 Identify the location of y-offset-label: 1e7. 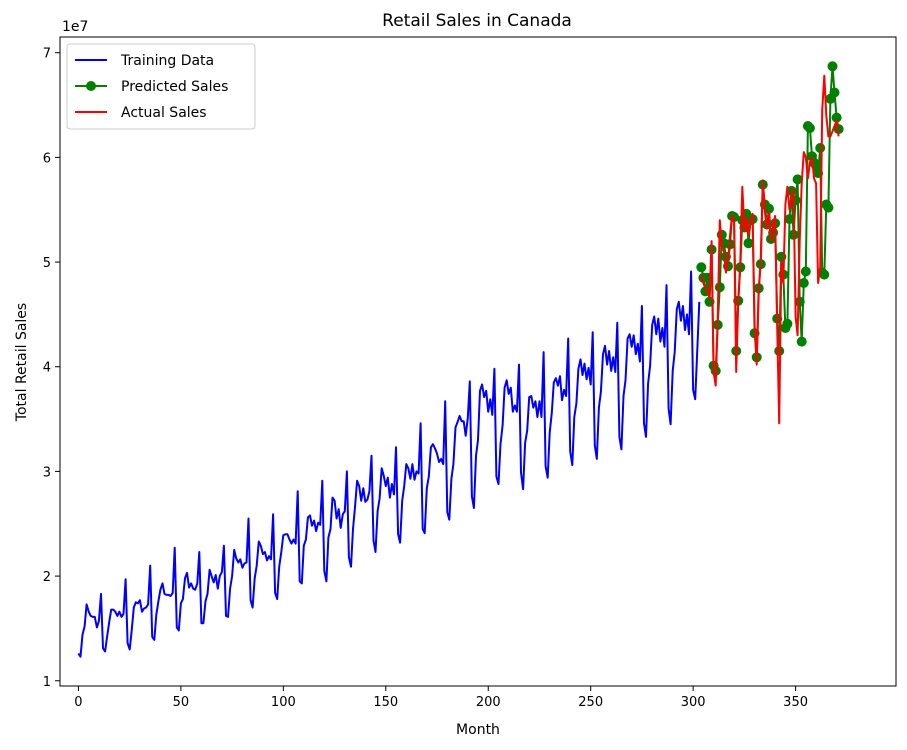
(75, 27).